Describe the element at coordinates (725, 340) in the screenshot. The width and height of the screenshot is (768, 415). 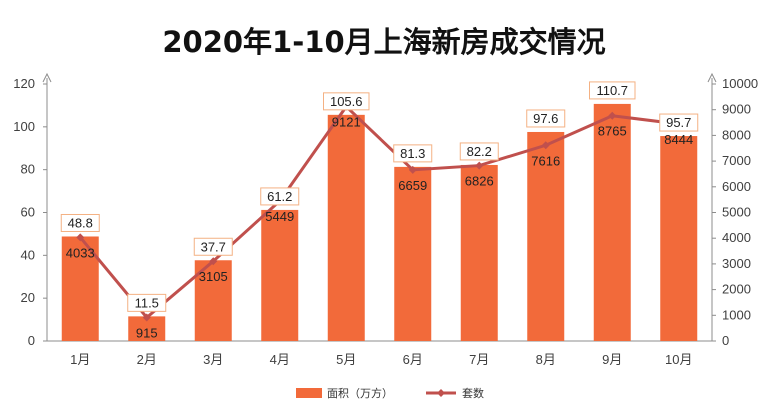
I see `right-tick-label: 0` at that location.